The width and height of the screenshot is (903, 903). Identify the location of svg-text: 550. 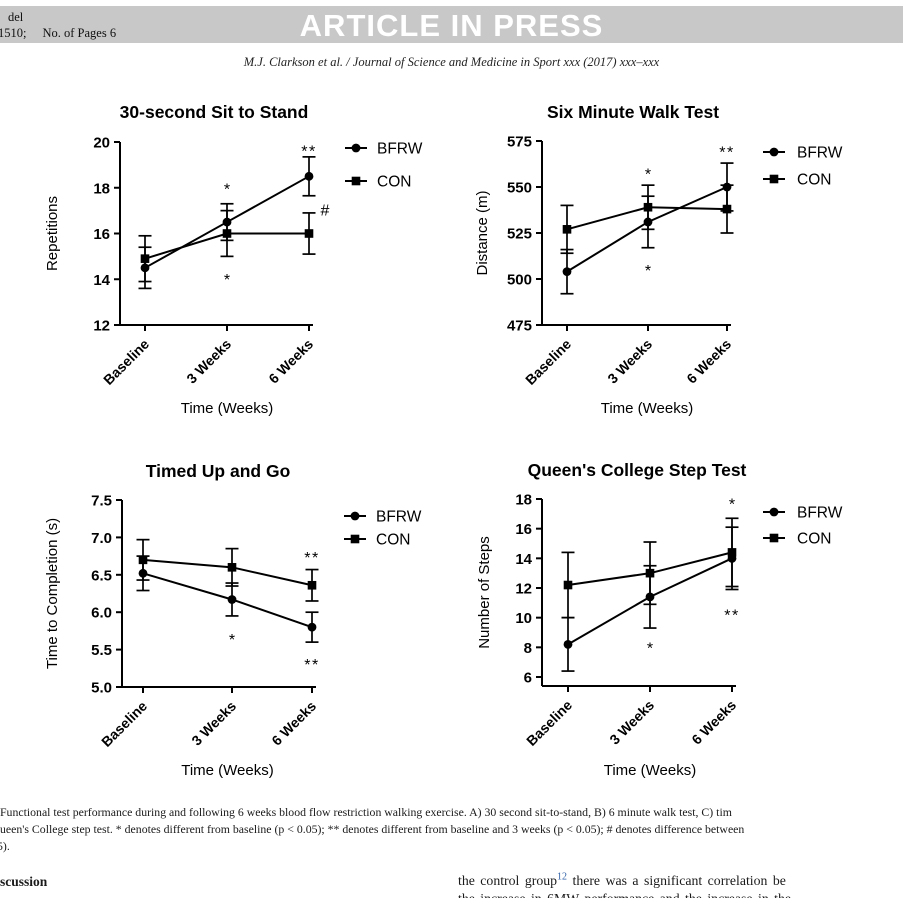
(519, 188).